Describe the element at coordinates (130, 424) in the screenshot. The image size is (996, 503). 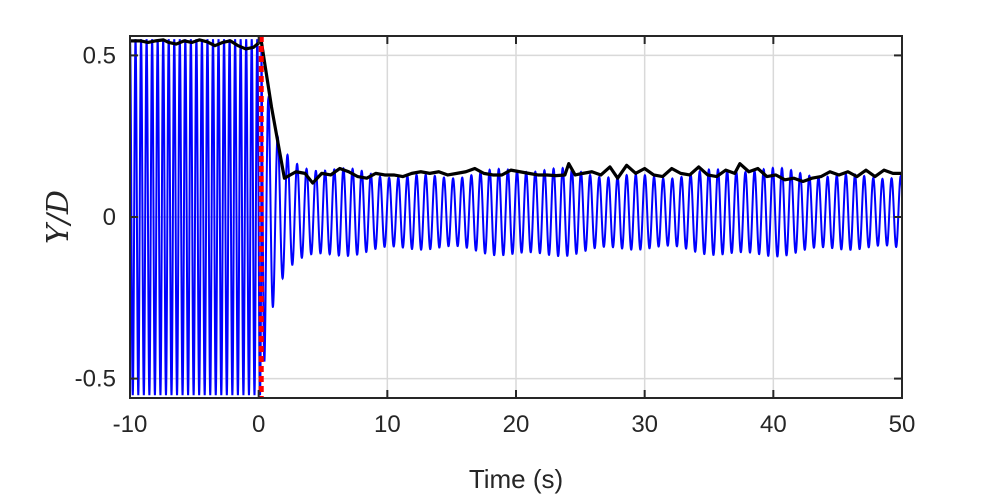
I see `x-tick-label: -10` at that location.